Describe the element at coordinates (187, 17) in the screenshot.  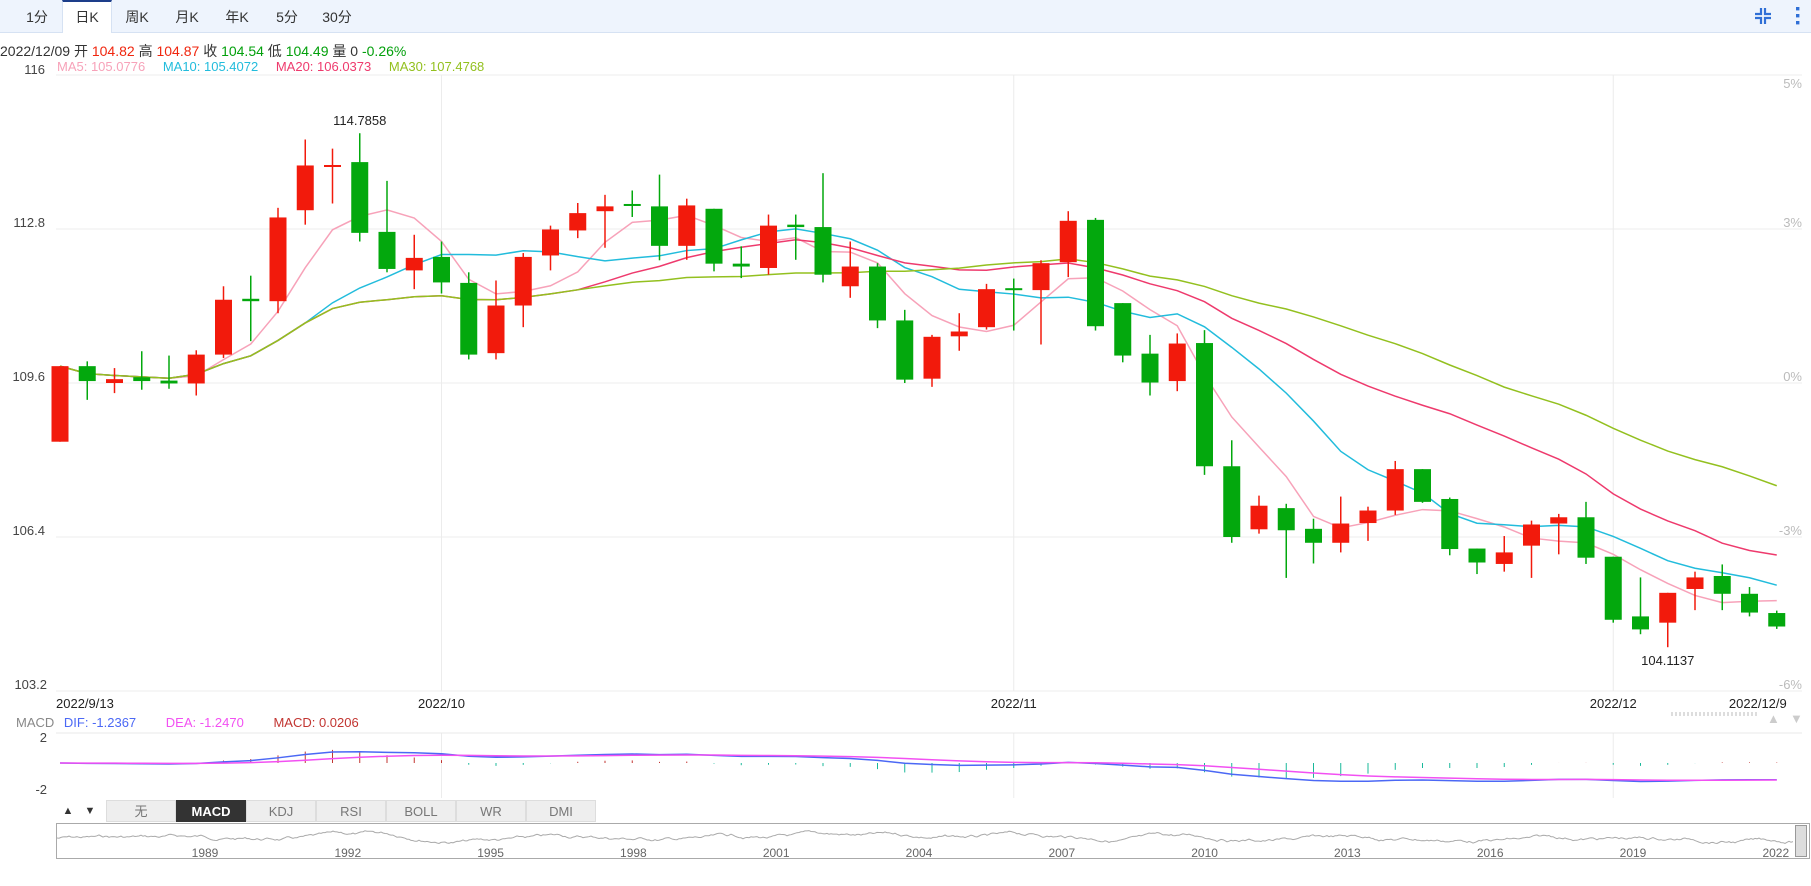
I see `tab-3: 月K` at that location.